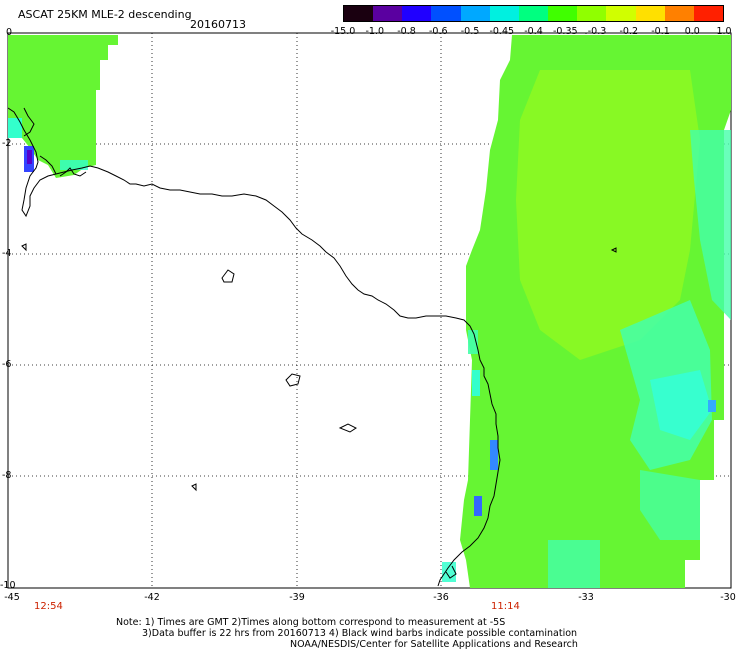 The width and height of the screenshot is (740, 650). What do you see at coordinates (343, 31) in the screenshot?
I see `colorbar-label: -15.0` at bounding box center [343, 31].